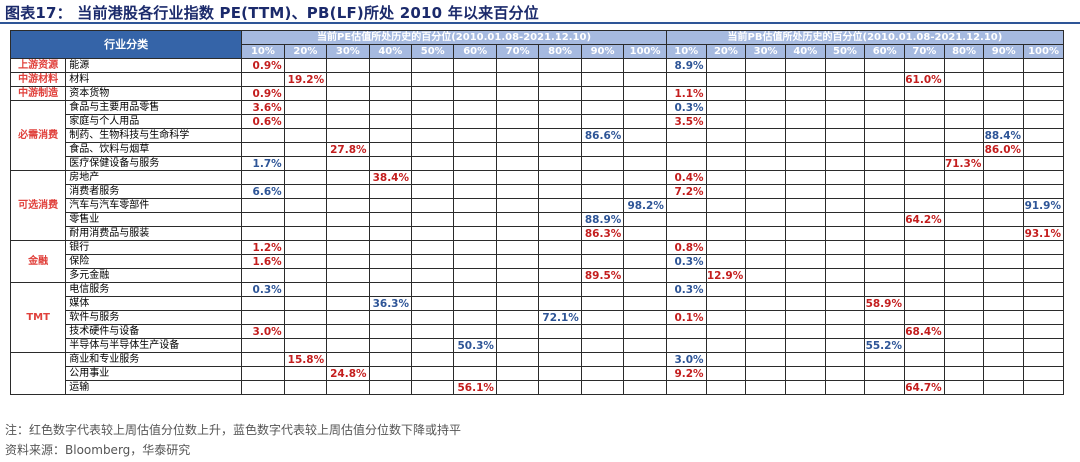  Describe the element at coordinates (154, 205) in the screenshot. I see `industry-name: 汽车与汽车零部件` at that location.